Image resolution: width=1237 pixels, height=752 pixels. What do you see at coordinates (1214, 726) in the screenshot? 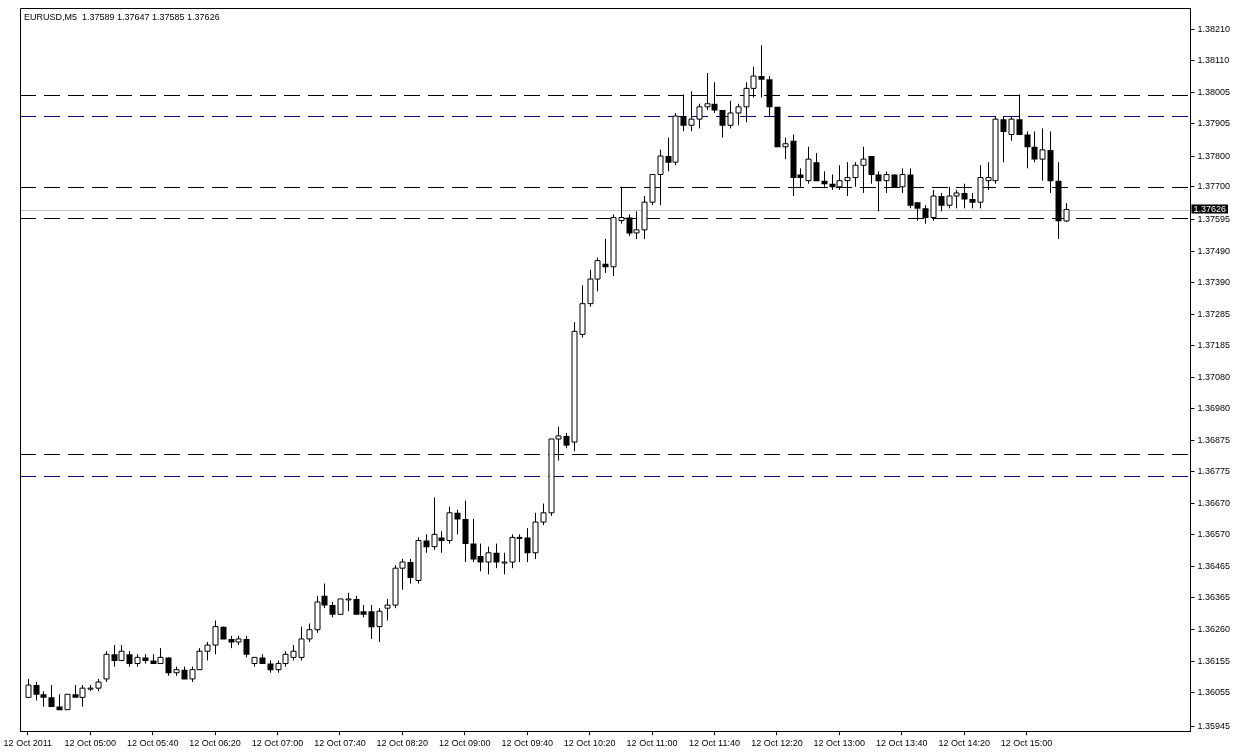
I see `y-tick-label: 1.35945` at bounding box center [1214, 726].